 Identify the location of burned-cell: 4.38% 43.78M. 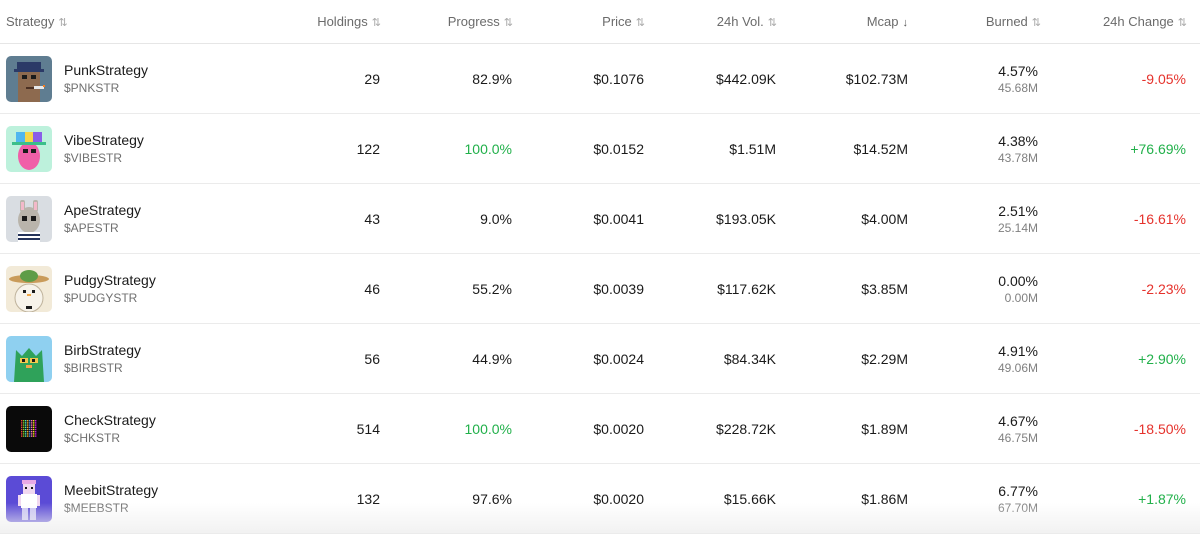
(974, 148).